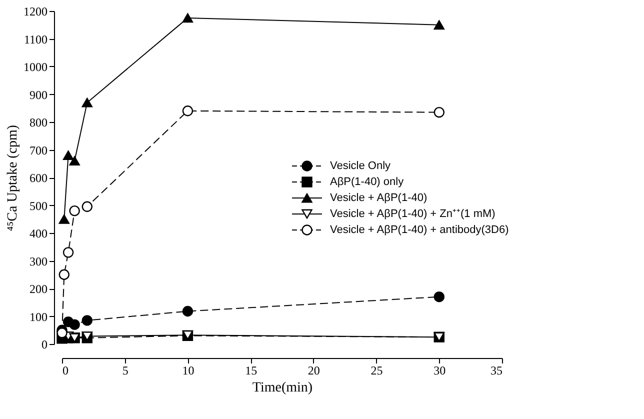  I want to click on x-tick-label: 0, so click(65, 371).